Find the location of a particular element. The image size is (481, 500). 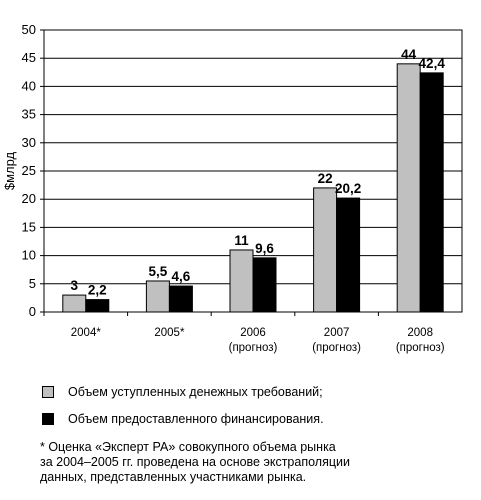

y-tick-label: 45 is located at coordinates (29, 57).